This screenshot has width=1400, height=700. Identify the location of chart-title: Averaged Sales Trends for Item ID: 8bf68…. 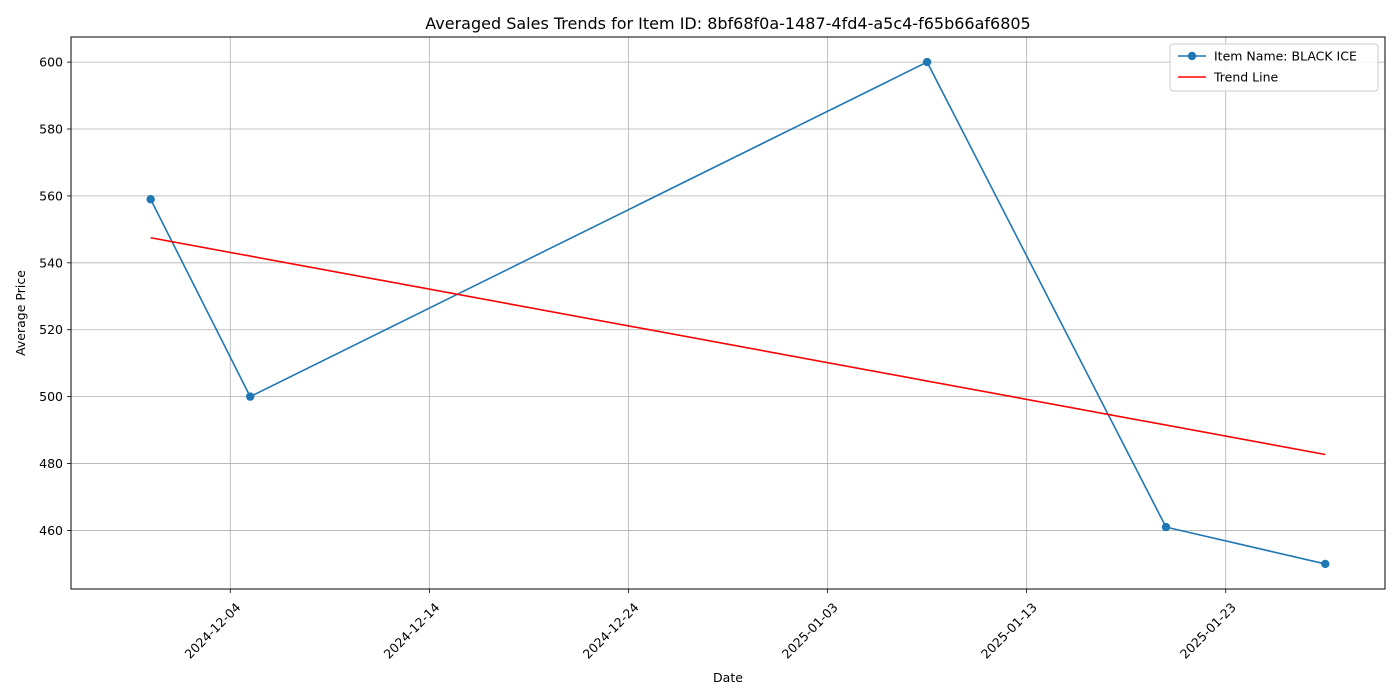
(727, 23).